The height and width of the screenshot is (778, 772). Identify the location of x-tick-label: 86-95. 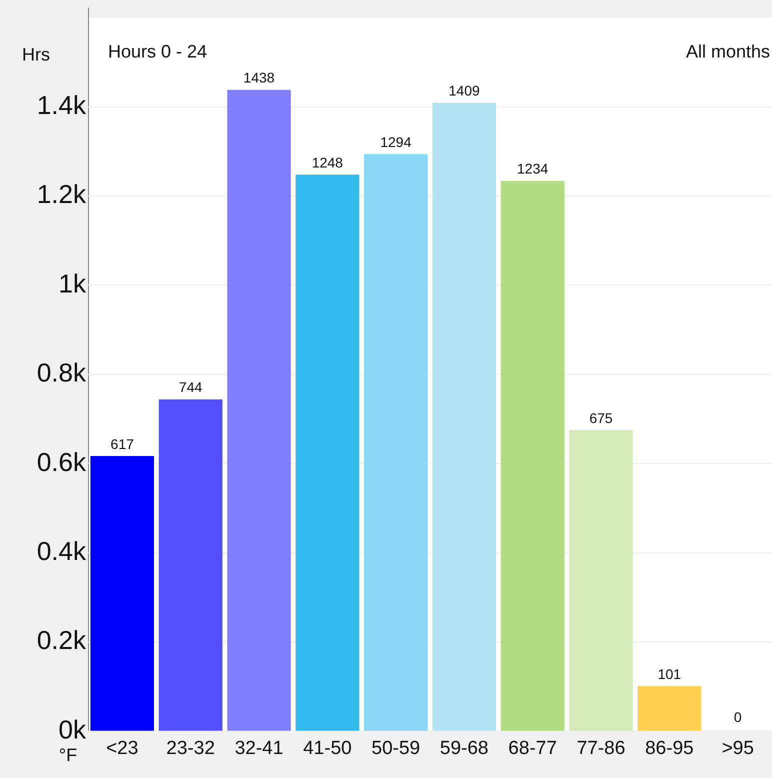
(669, 748).